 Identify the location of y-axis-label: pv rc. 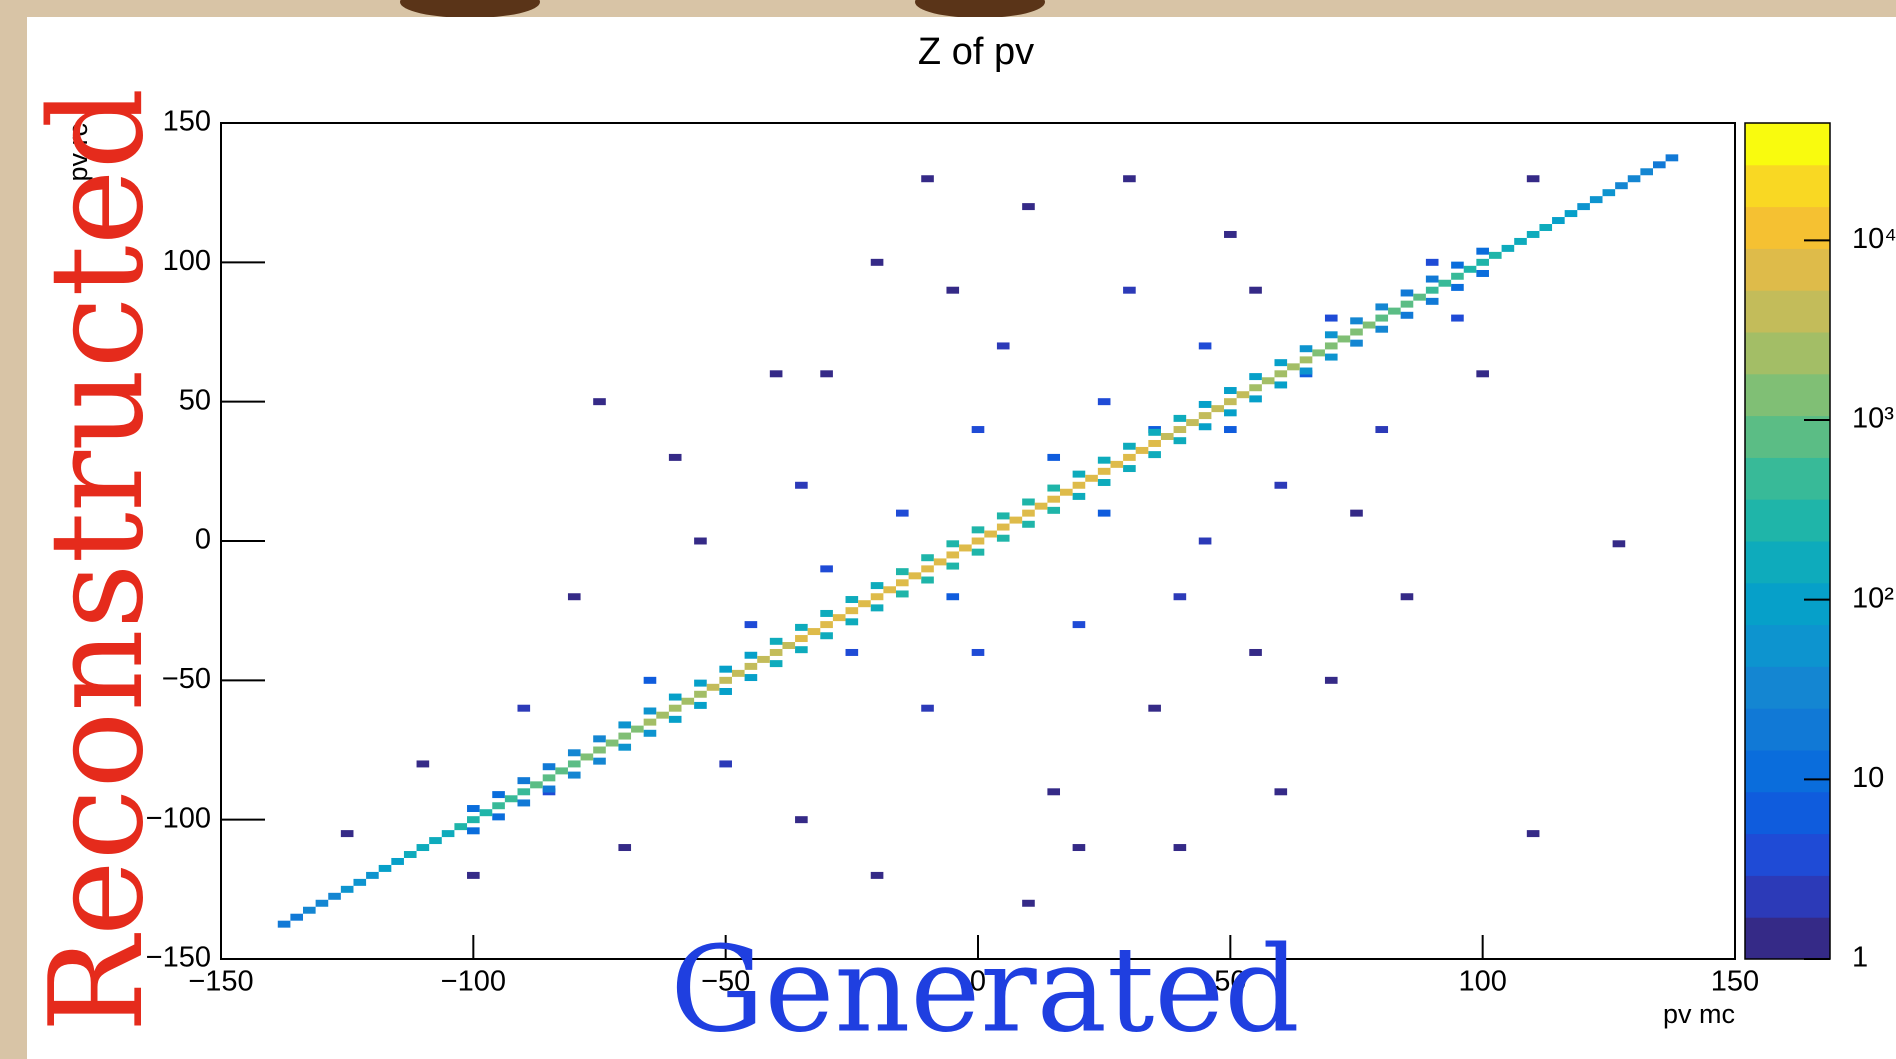
(78, 152).